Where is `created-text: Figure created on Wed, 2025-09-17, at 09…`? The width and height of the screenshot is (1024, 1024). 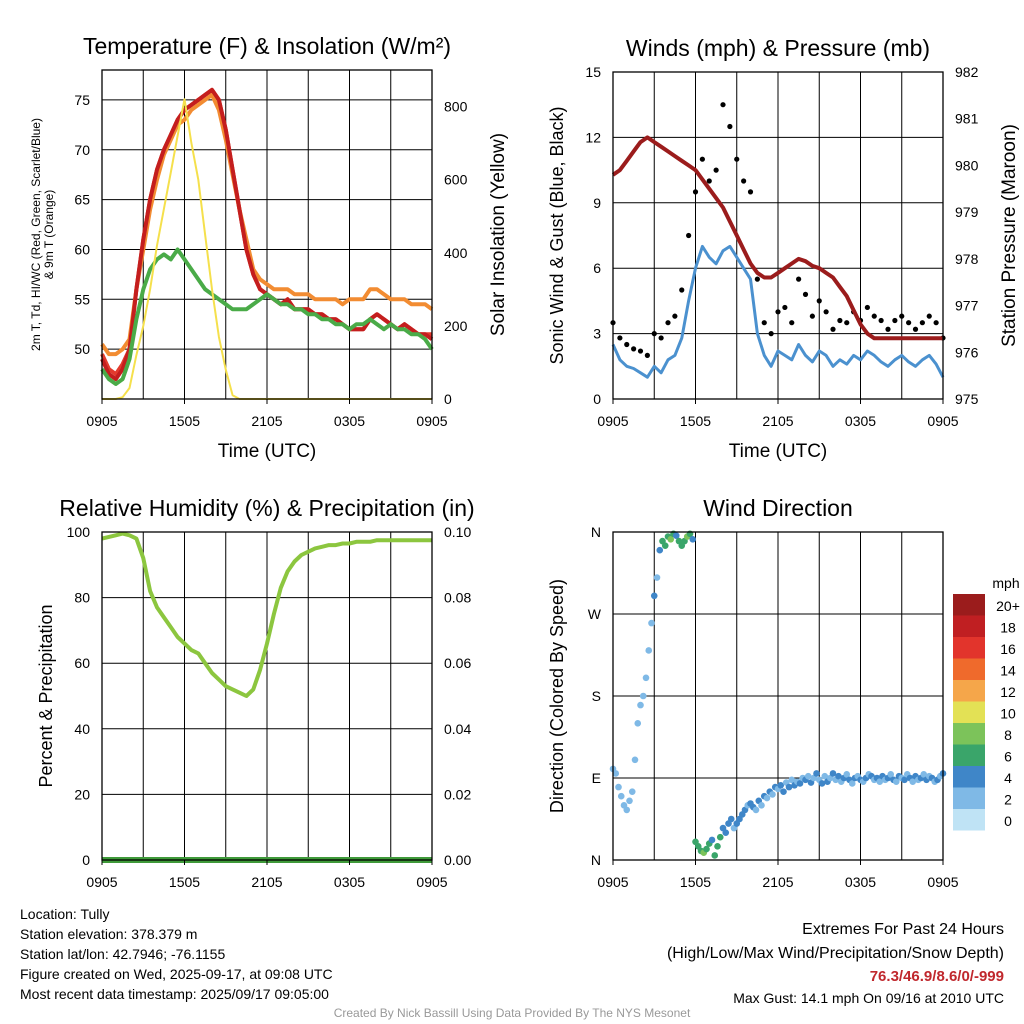
created-text: Figure created on Wed, 2025-09-17, at 09… is located at coordinates (176, 974).